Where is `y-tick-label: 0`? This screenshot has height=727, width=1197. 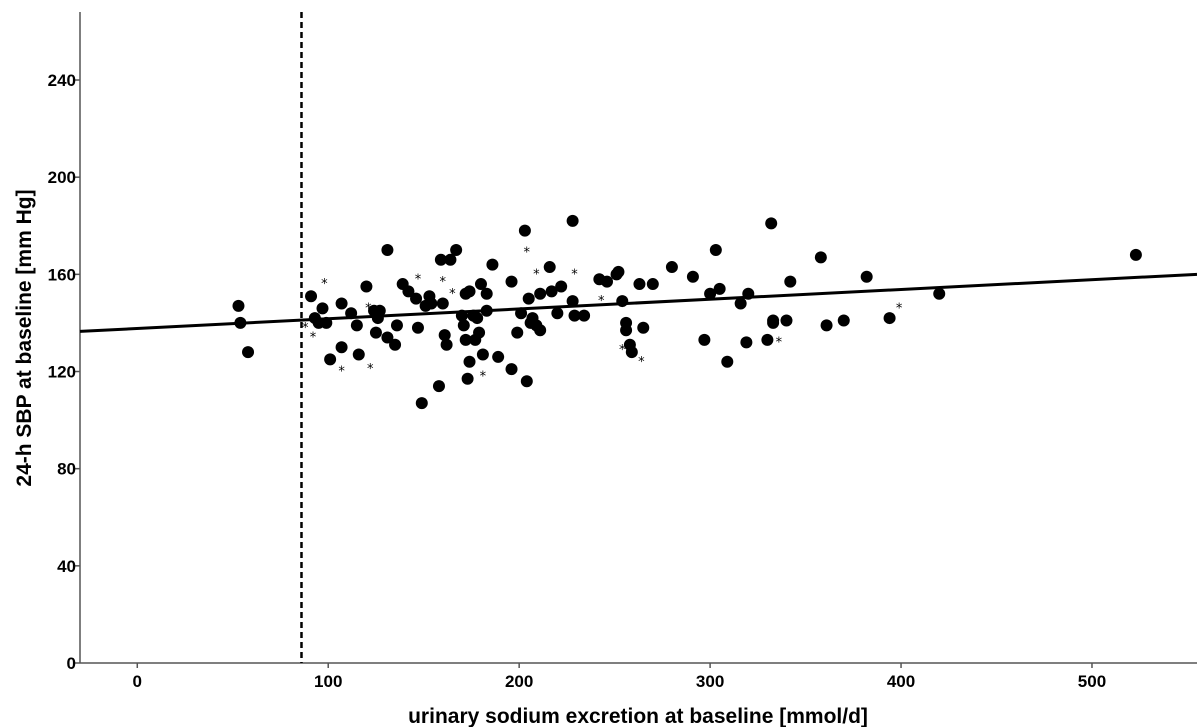 y-tick-label: 0 is located at coordinates (71, 663).